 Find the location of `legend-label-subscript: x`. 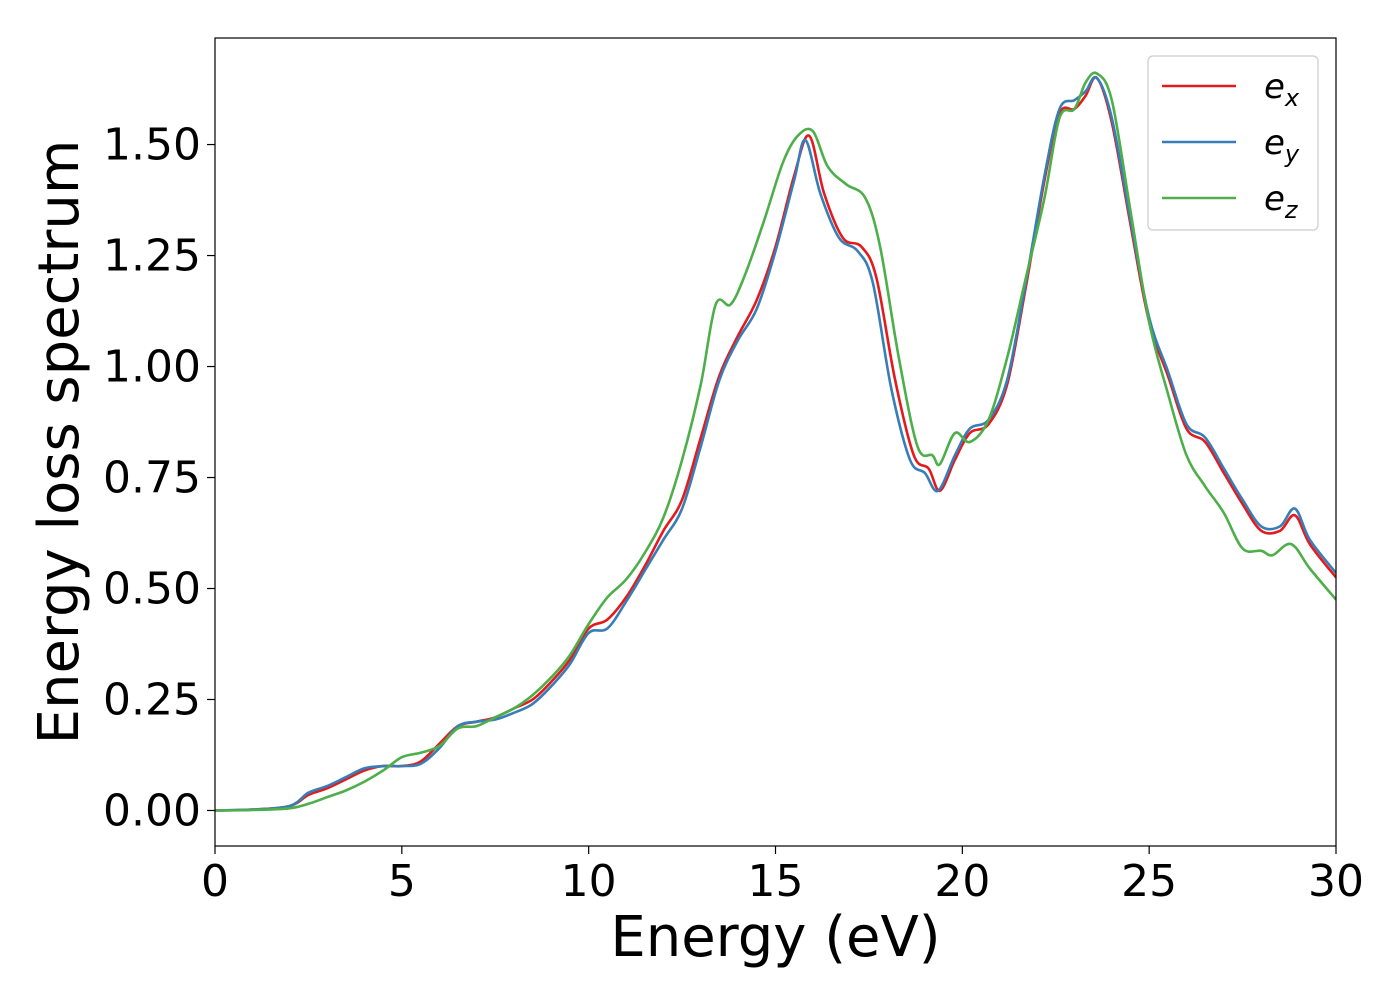

legend-label-subscript: x is located at coordinates (1292, 98).